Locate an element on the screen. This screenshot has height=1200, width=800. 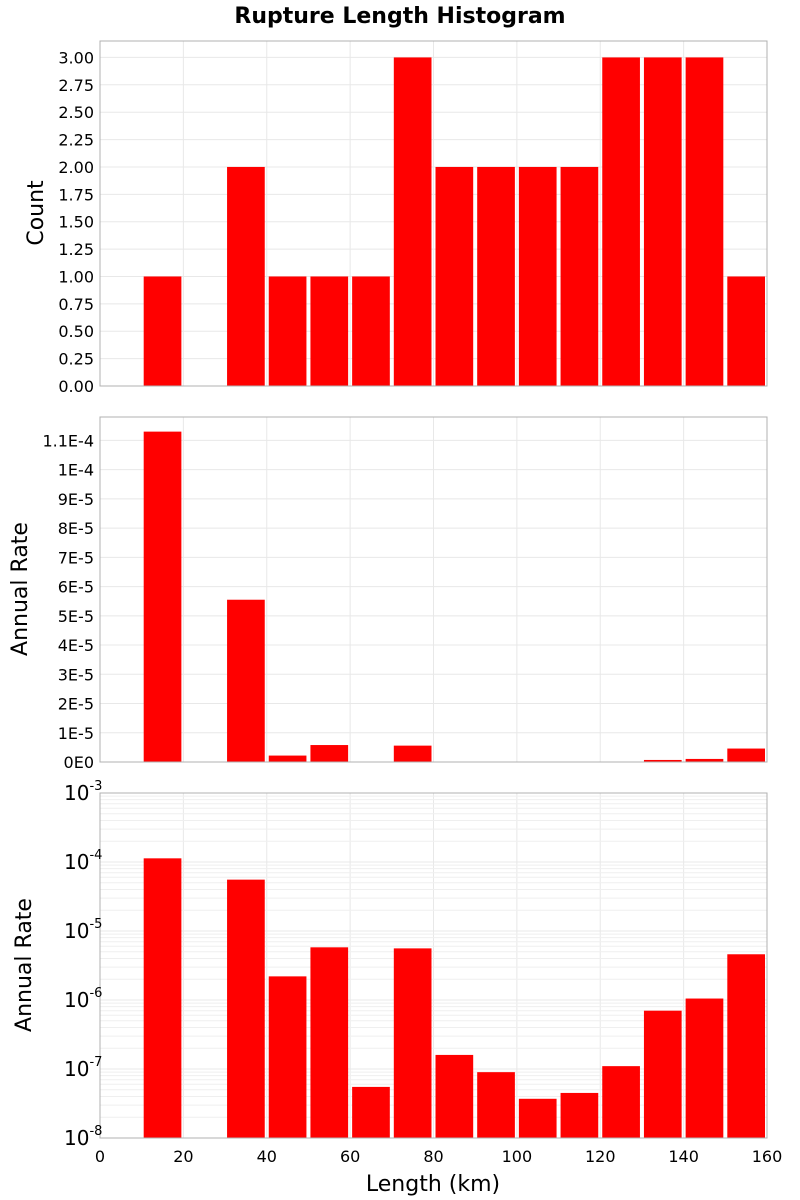
x-axis-label: Length (km) is located at coordinates (433, 1184).